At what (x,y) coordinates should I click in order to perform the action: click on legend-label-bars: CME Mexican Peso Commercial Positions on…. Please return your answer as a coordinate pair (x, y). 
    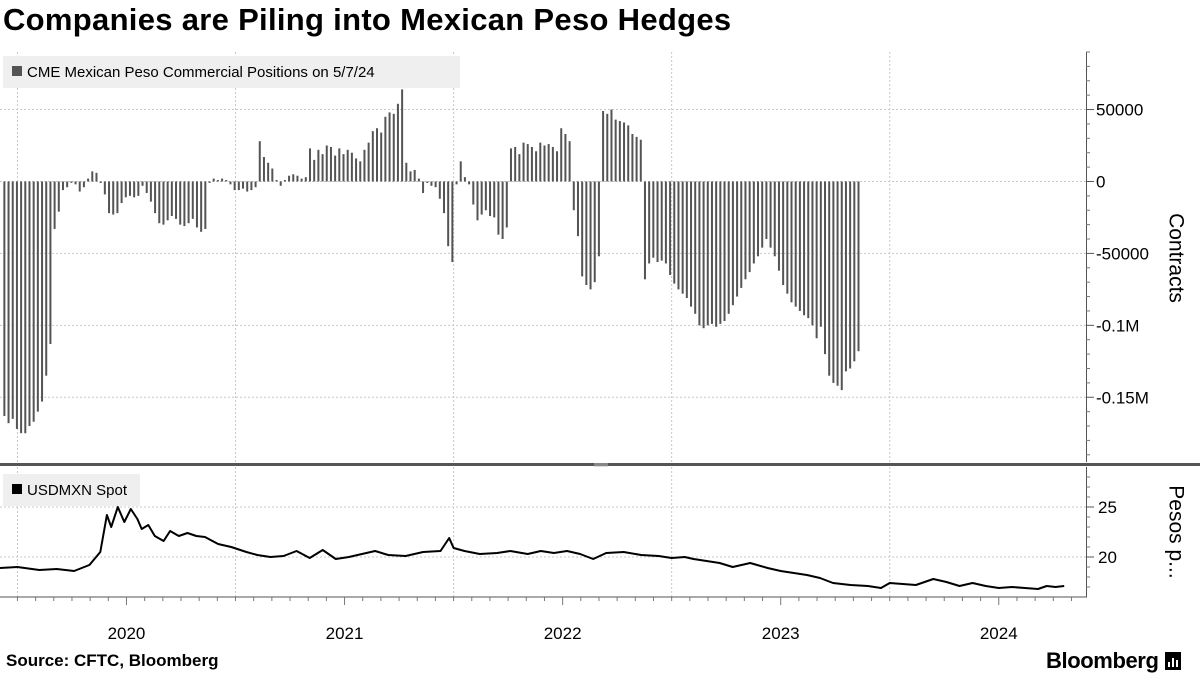
    Looking at the image, I should click on (201, 72).